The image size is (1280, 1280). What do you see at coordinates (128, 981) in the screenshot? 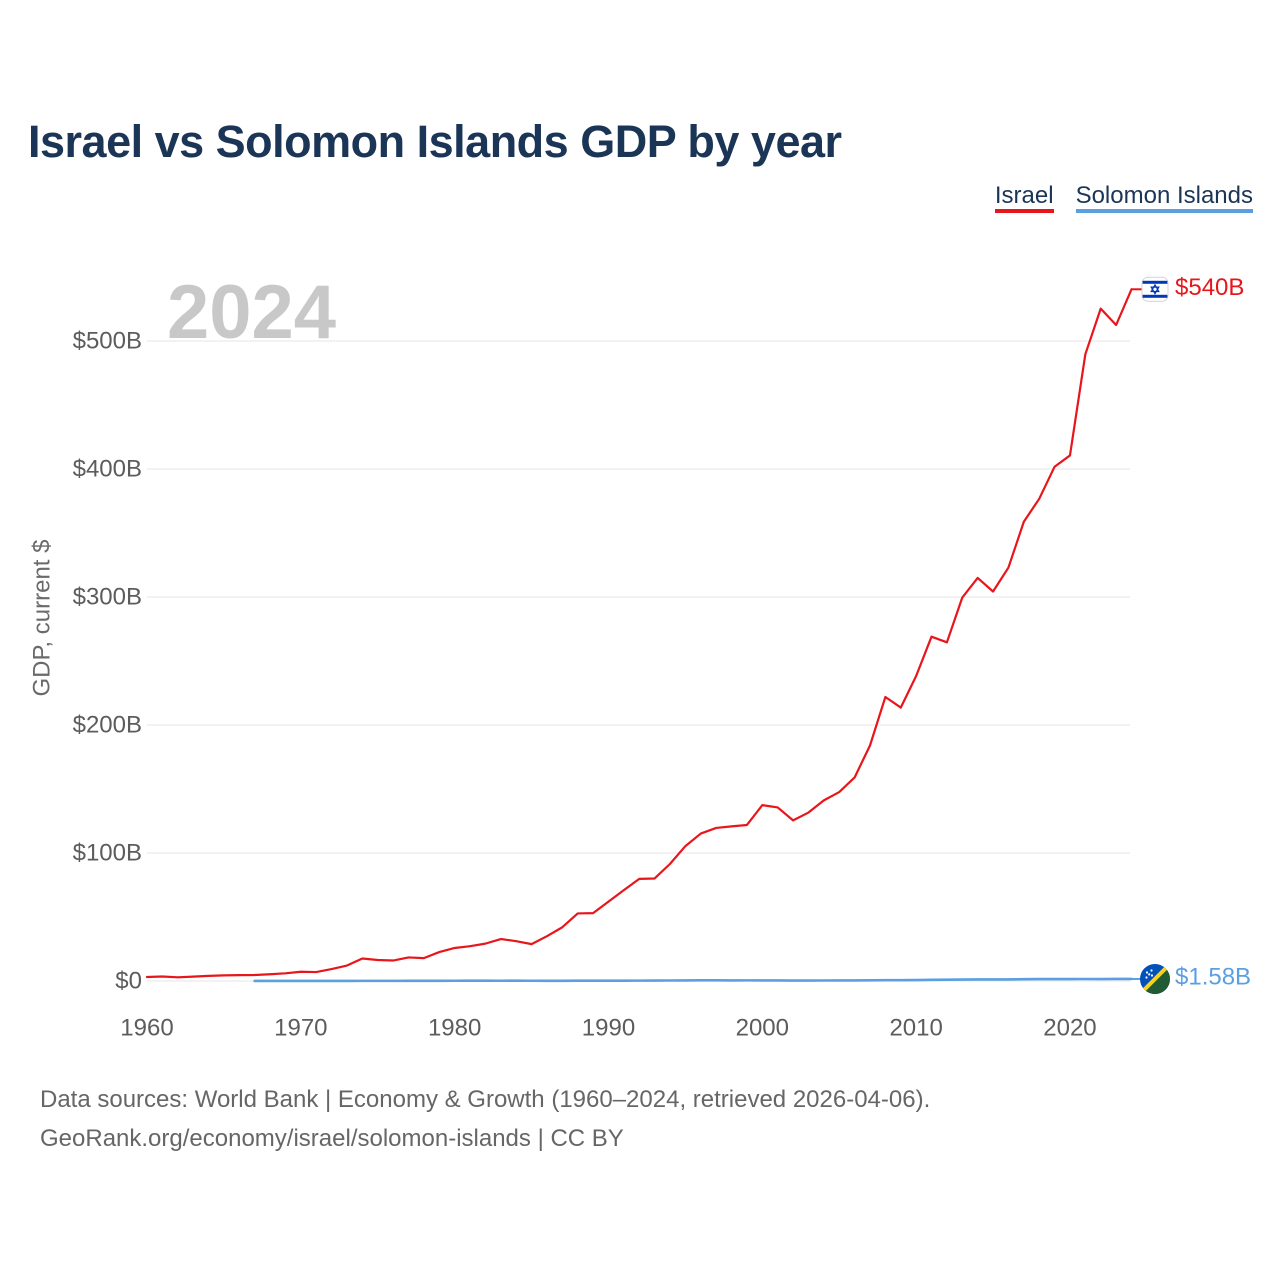
I see `y-tick-label: $0` at bounding box center [128, 981].